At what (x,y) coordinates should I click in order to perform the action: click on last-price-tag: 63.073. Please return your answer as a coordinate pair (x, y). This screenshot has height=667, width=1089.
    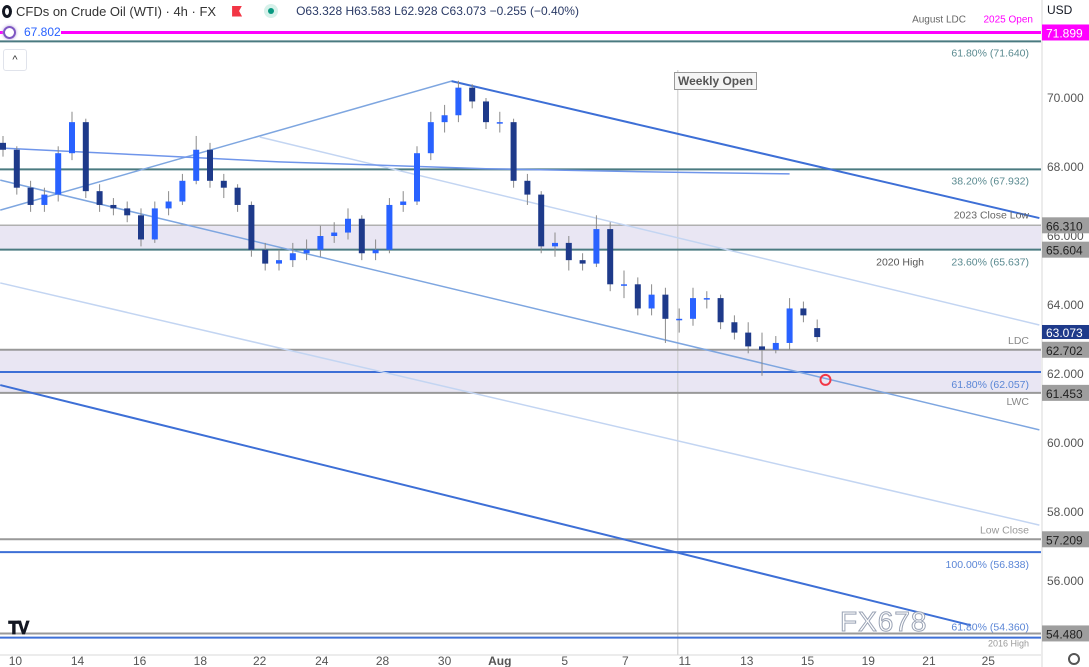
    Looking at the image, I should click on (1064, 333).